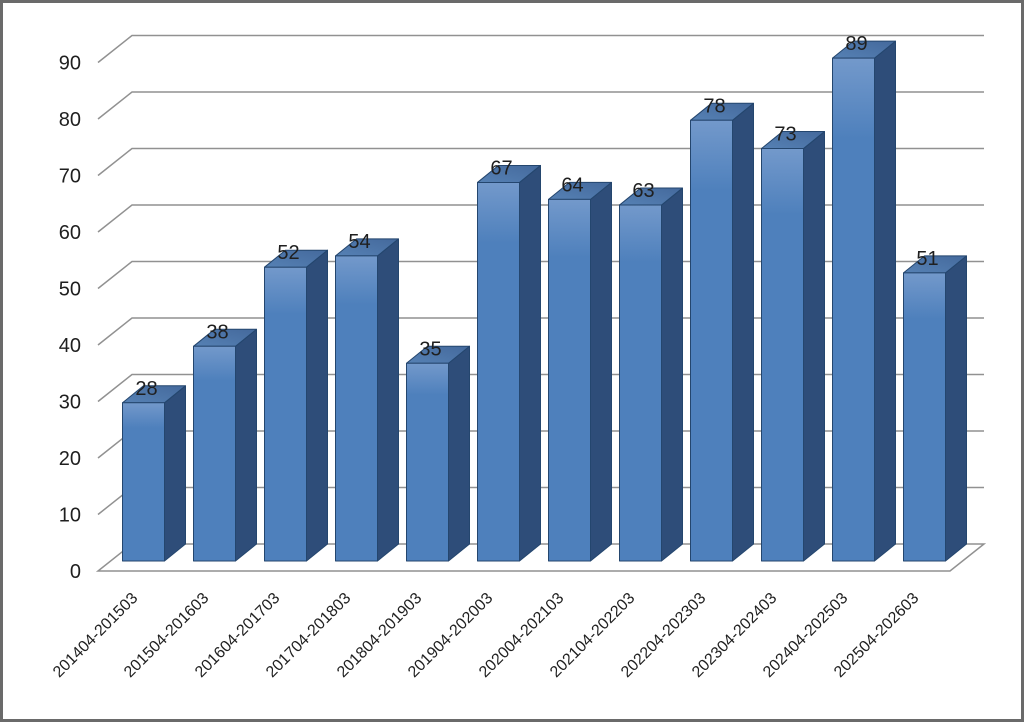  Describe the element at coordinates (572, 185) in the screenshot. I see `bar-value-label: 64` at that location.